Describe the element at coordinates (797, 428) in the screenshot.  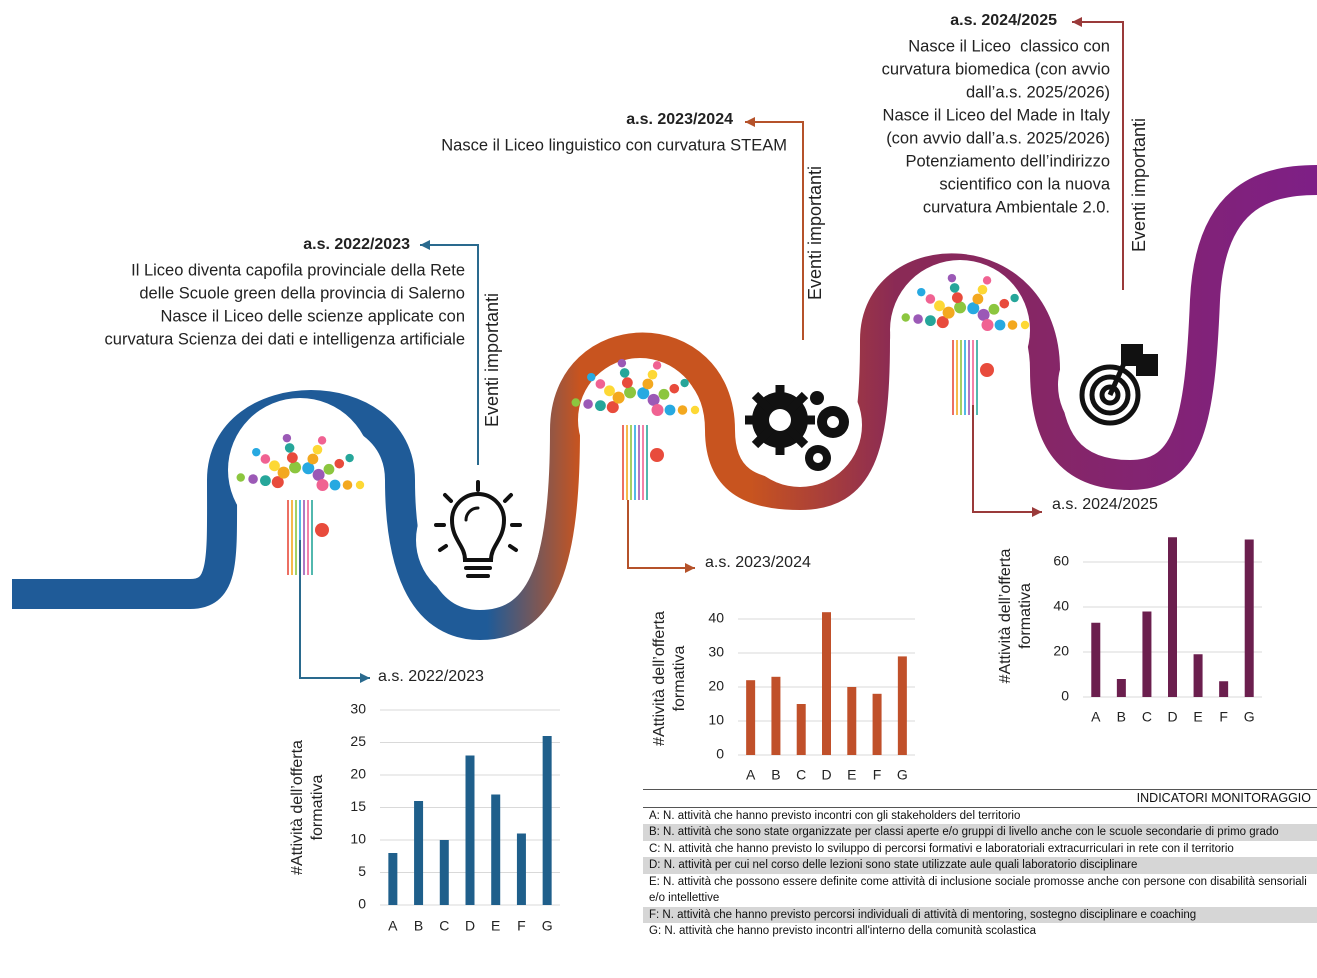
I see `gears-icon` at that location.